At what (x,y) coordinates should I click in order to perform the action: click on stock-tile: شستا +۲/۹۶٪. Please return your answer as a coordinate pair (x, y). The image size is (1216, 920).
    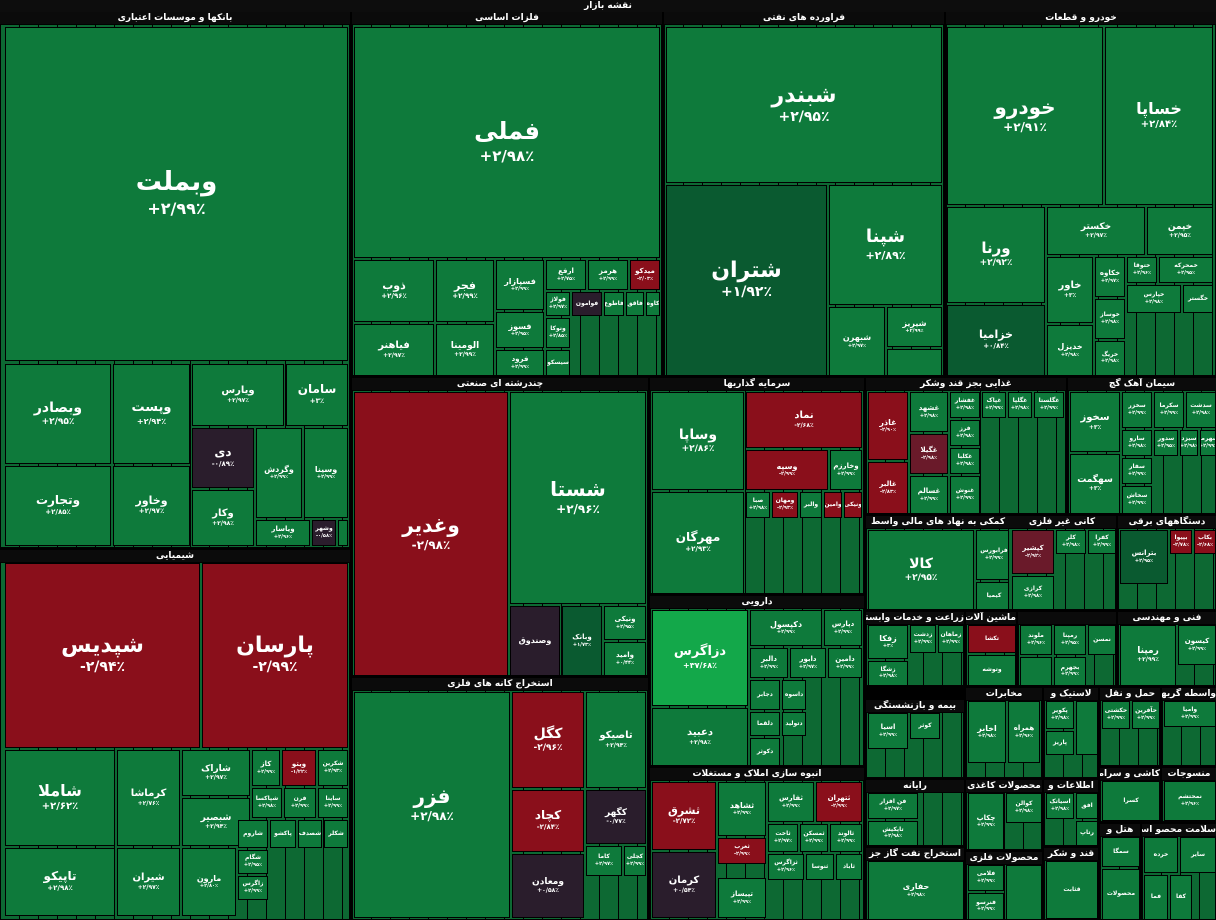
    Looking at the image, I should click on (578, 498).